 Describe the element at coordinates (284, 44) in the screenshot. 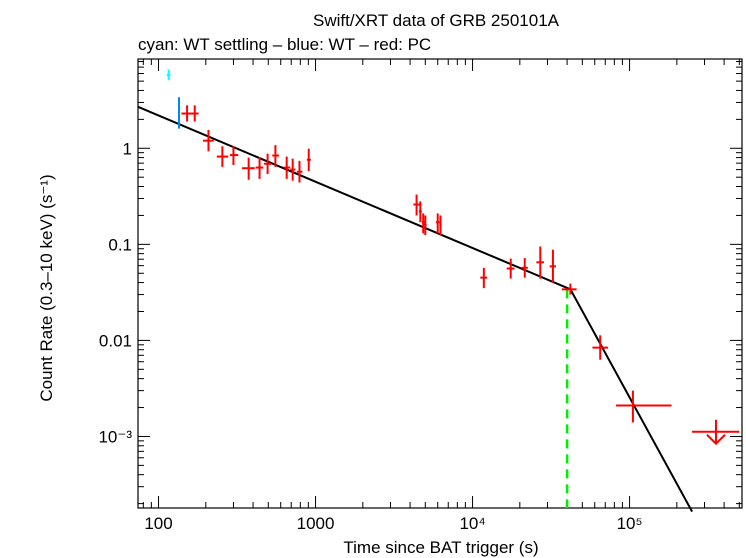

I see `chart-subtitle: cyan: WT settling – blue: WT – red: PC` at that location.